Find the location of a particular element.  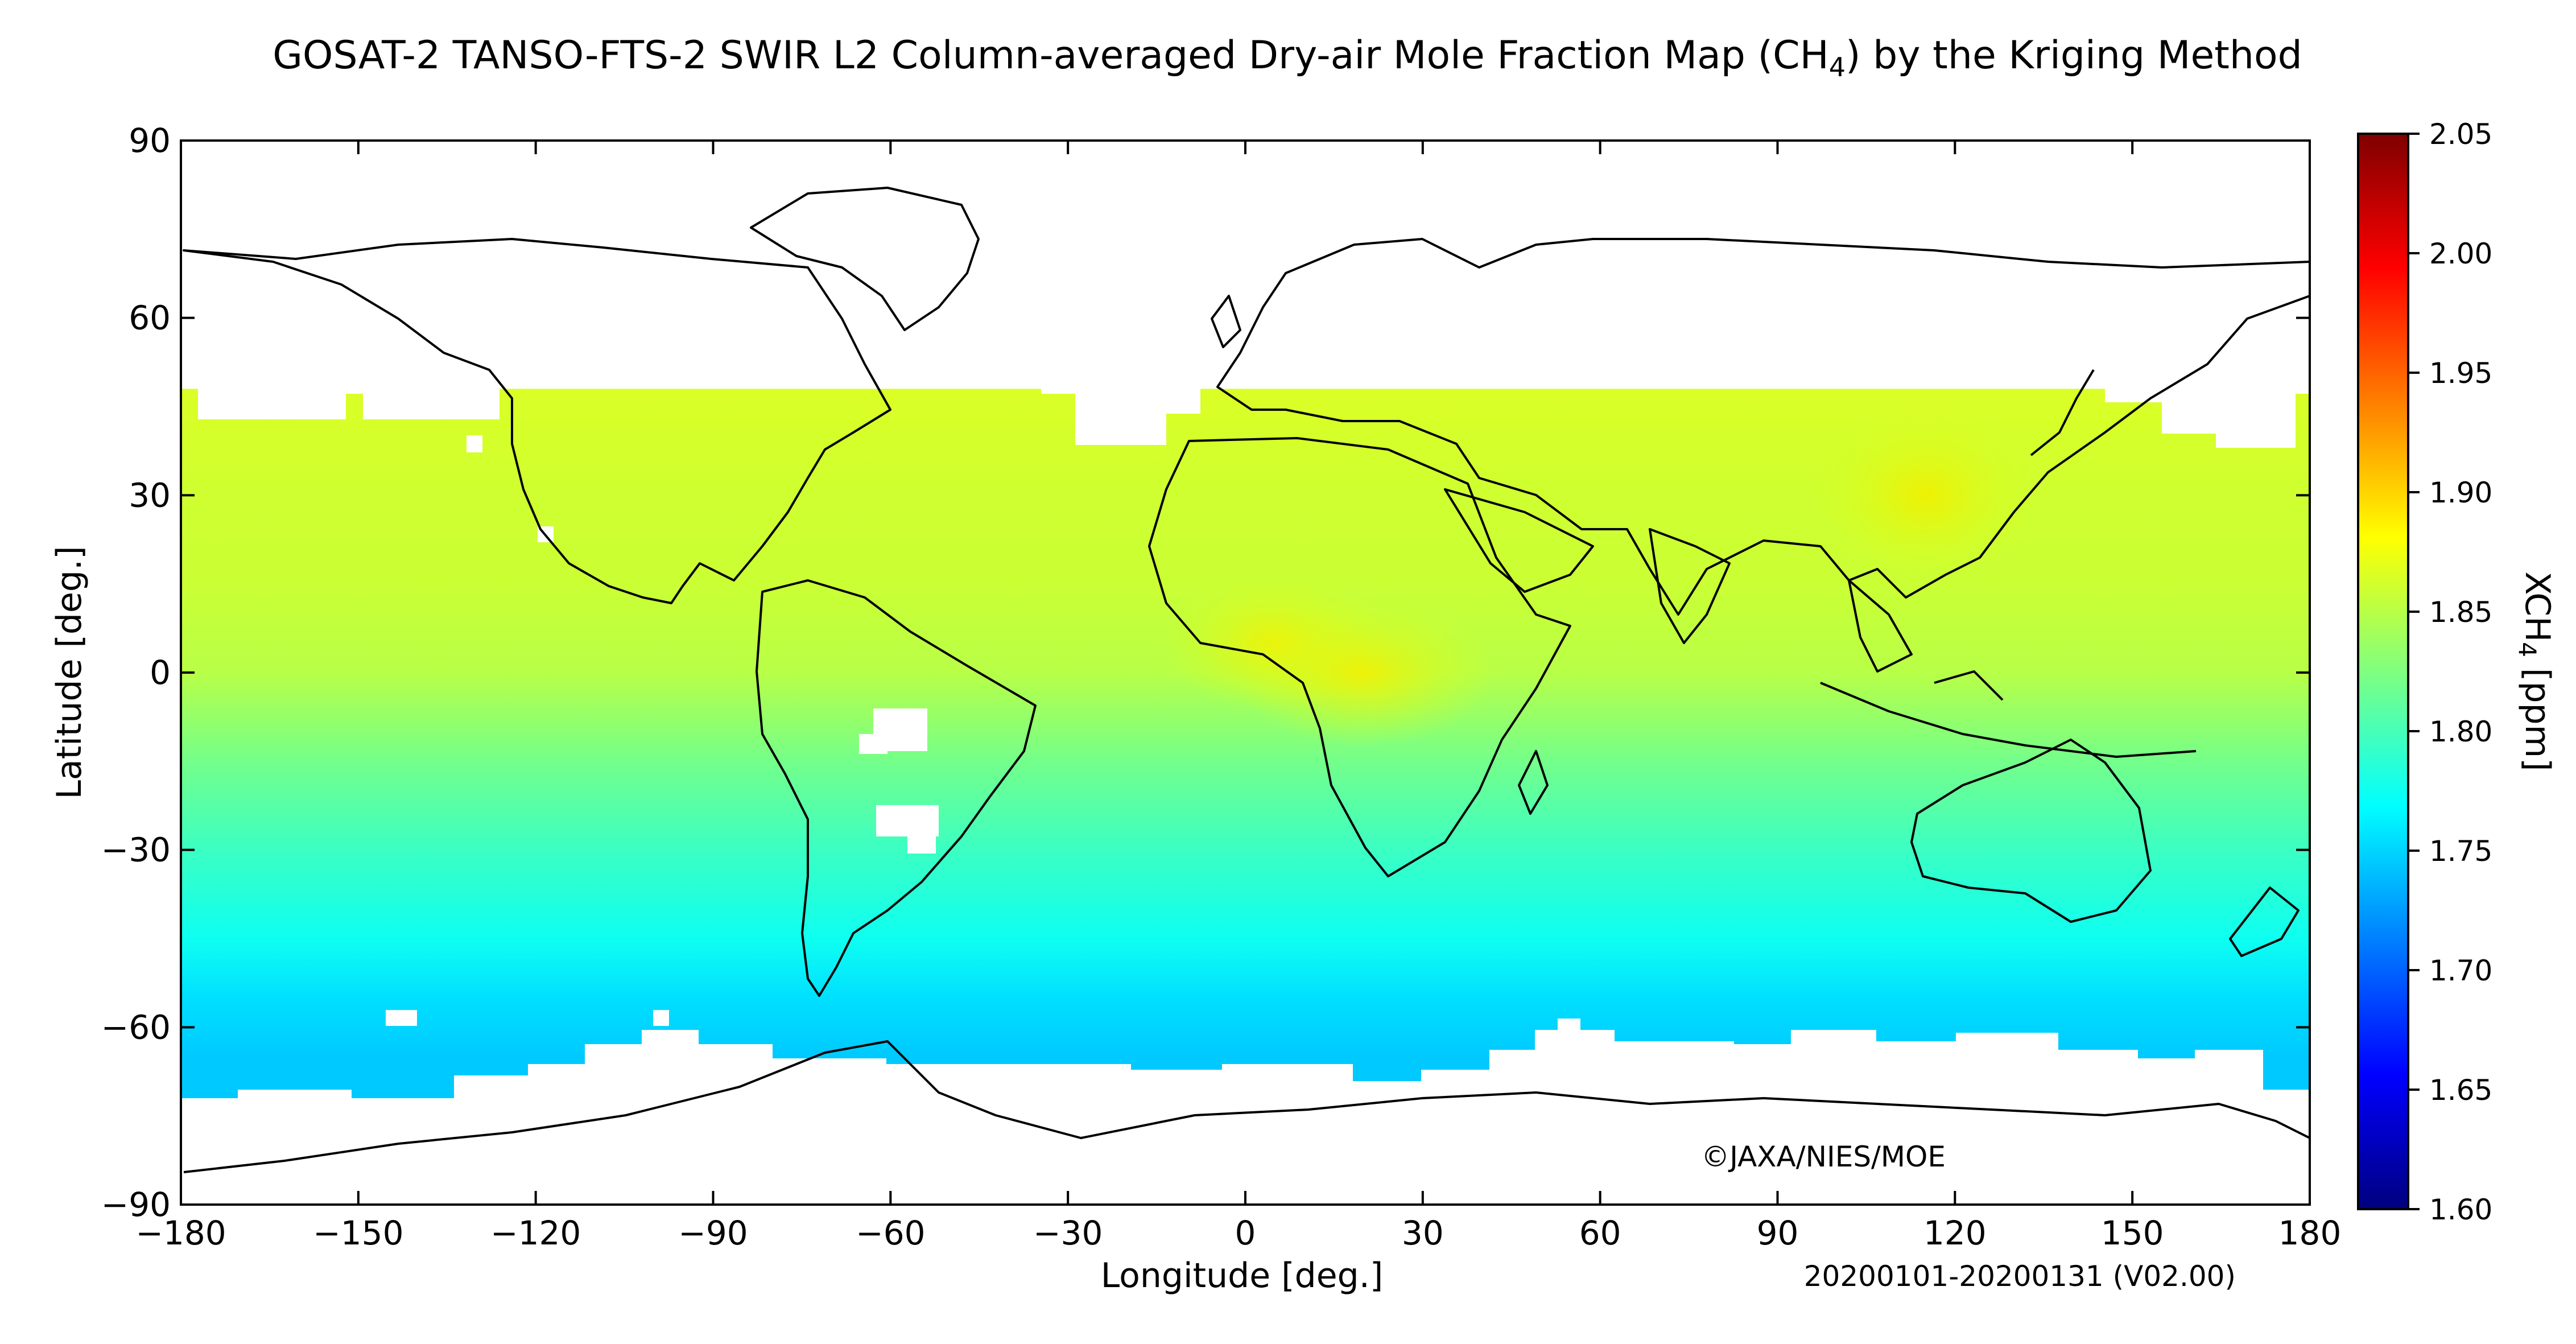

colorbar-label: XCH4 [ppm] is located at coordinates (2535, 672).